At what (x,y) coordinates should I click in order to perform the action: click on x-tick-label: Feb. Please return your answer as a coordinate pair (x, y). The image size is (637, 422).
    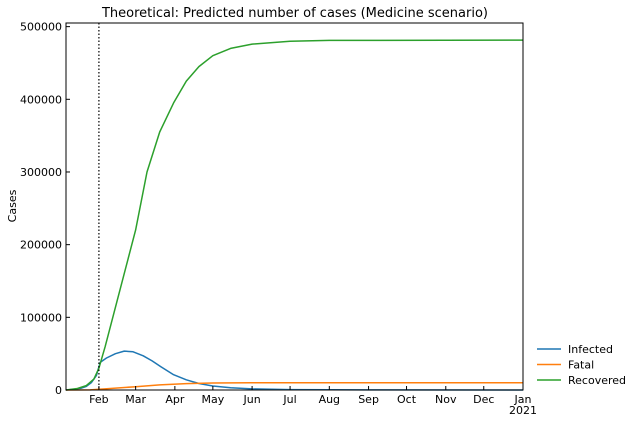
    Looking at the image, I should click on (98, 399).